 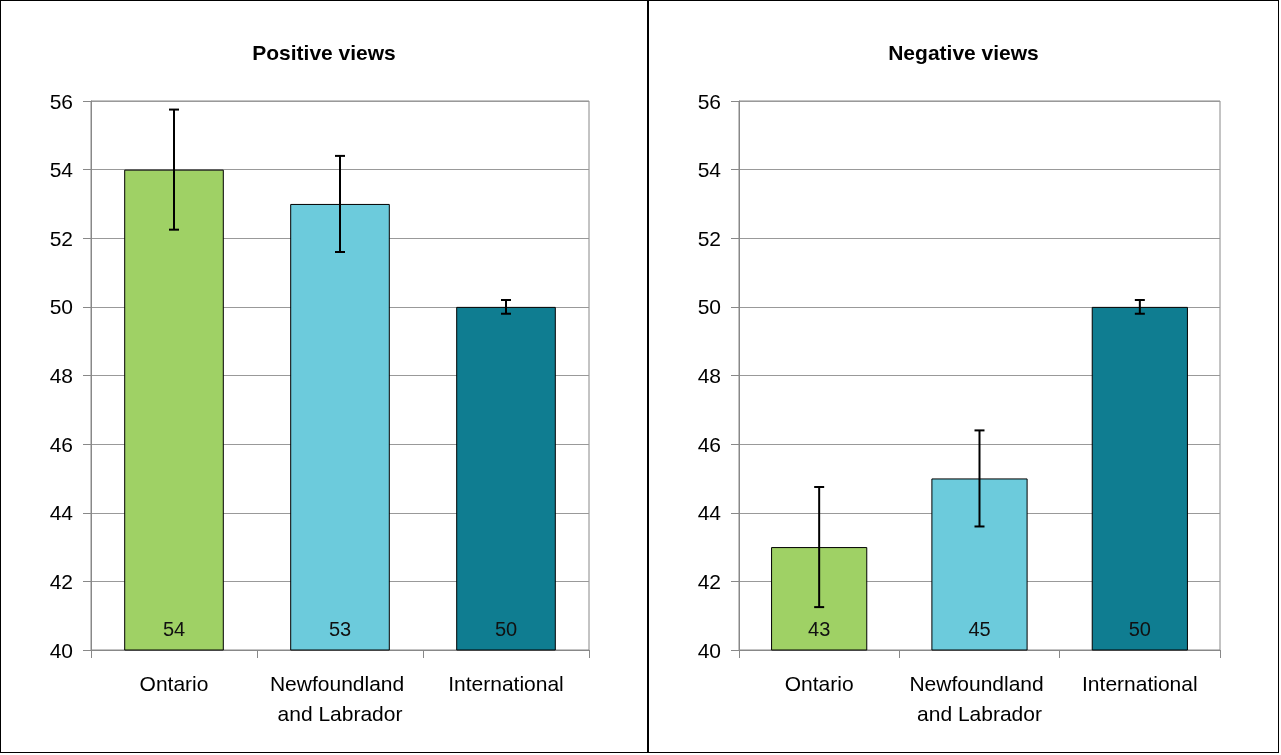 I want to click on data-label: 43, so click(x=819, y=628).